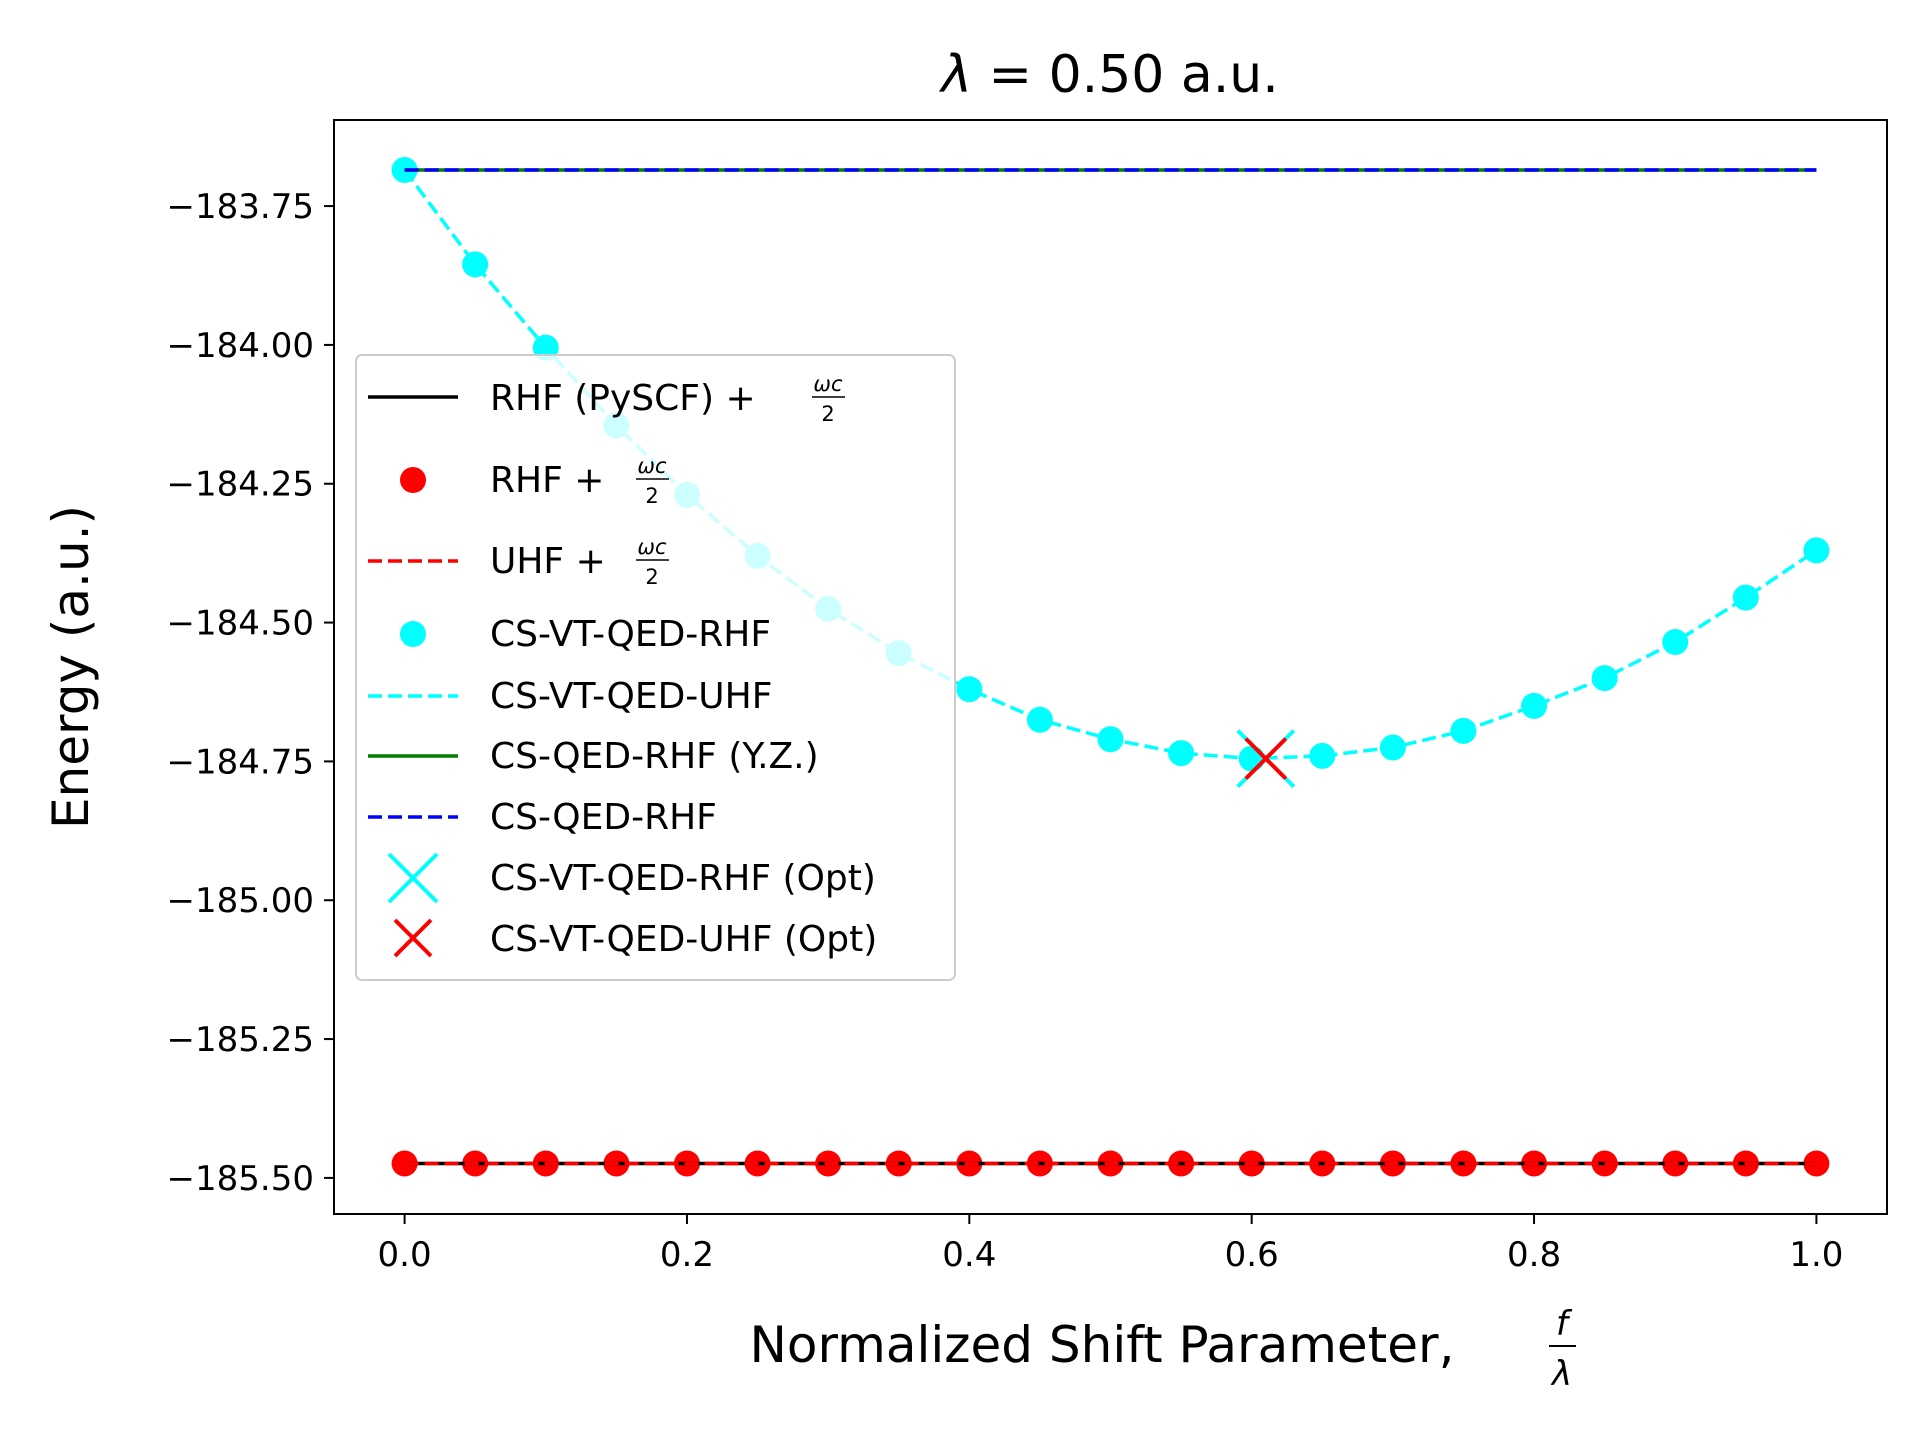 This screenshot has width=1920, height=1440. Describe the element at coordinates (652, 547) in the screenshot. I see `legend-frac-num-uhf: ωc` at that location.